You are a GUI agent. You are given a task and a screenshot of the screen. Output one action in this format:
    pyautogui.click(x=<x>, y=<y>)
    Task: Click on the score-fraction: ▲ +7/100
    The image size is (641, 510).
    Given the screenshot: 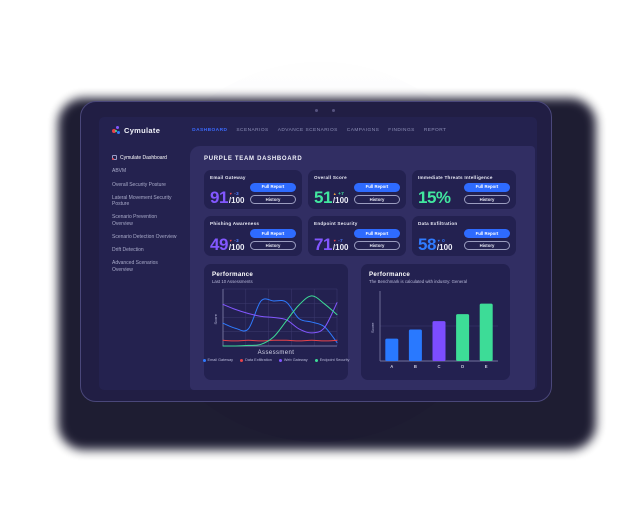 What is the action you would take?
    pyautogui.click(x=341, y=198)
    